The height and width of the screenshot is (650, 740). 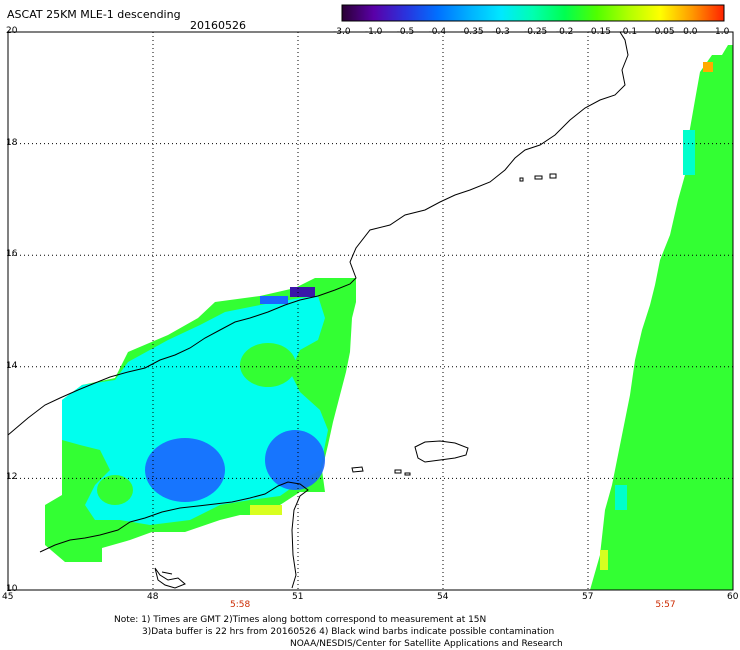 What do you see at coordinates (94, 14) in the screenshot?
I see `chart-title: ASCAT 25KM MLE-1 descending` at bounding box center [94, 14].